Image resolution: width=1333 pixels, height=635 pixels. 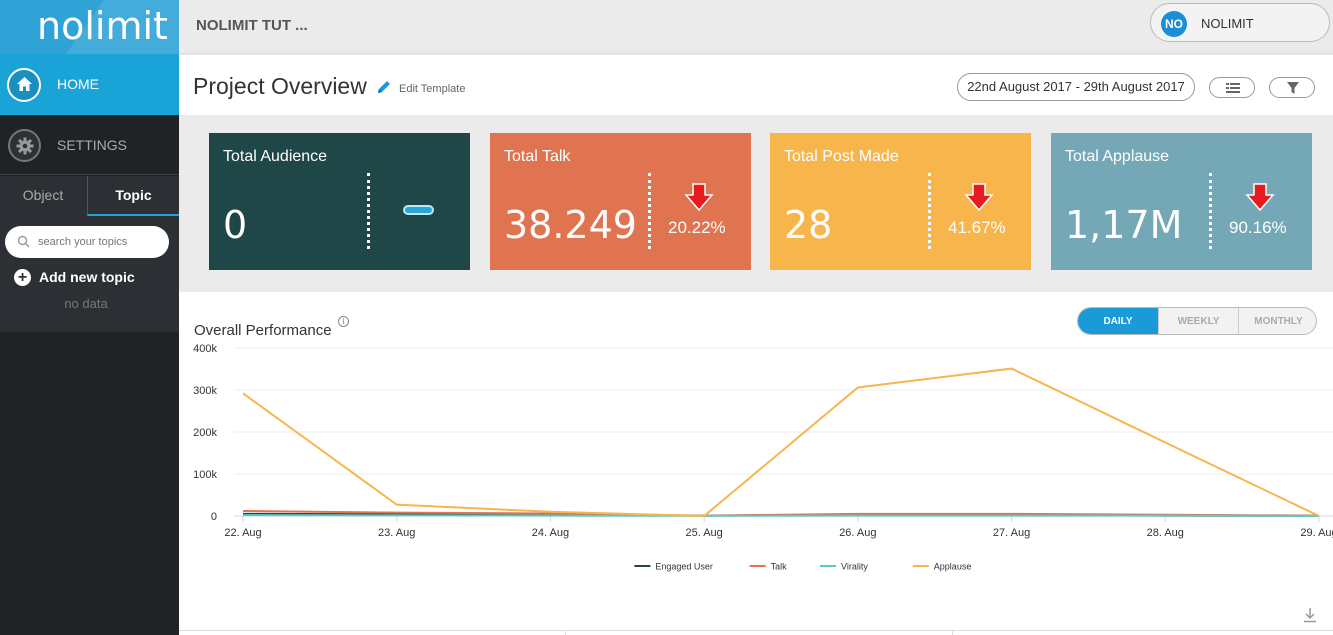 I want to click on series-line-virality, so click(x=781, y=515).